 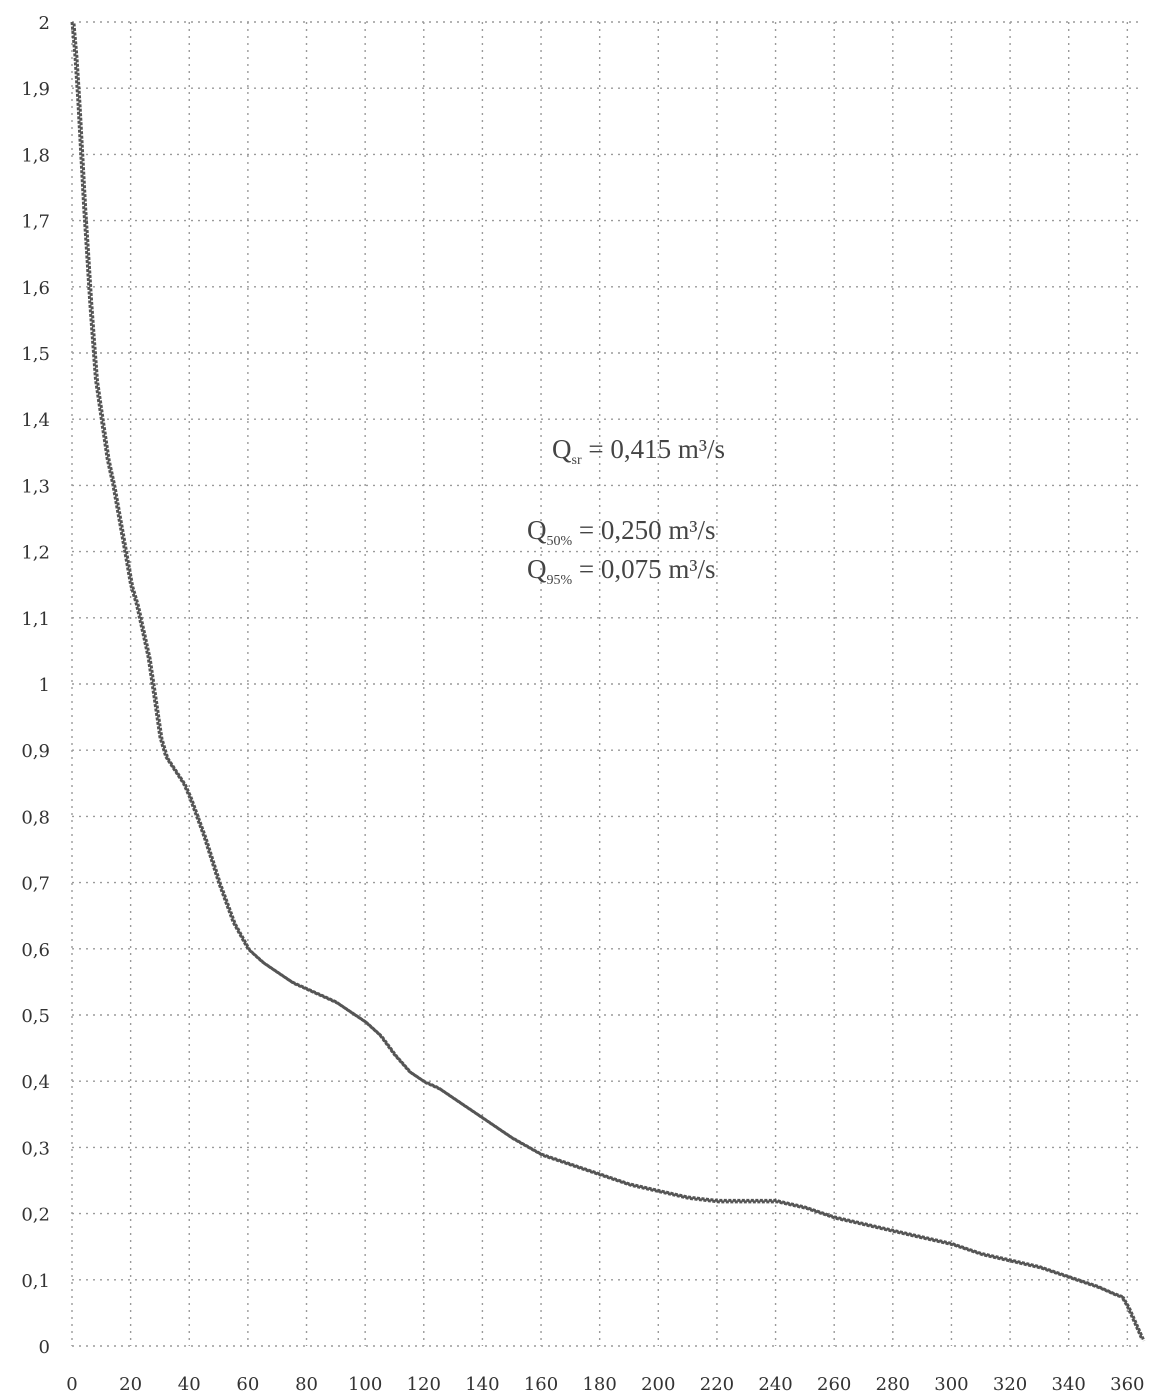 What do you see at coordinates (35, 89) in the screenshot?
I see `y-tick-label: 1,9` at bounding box center [35, 89].